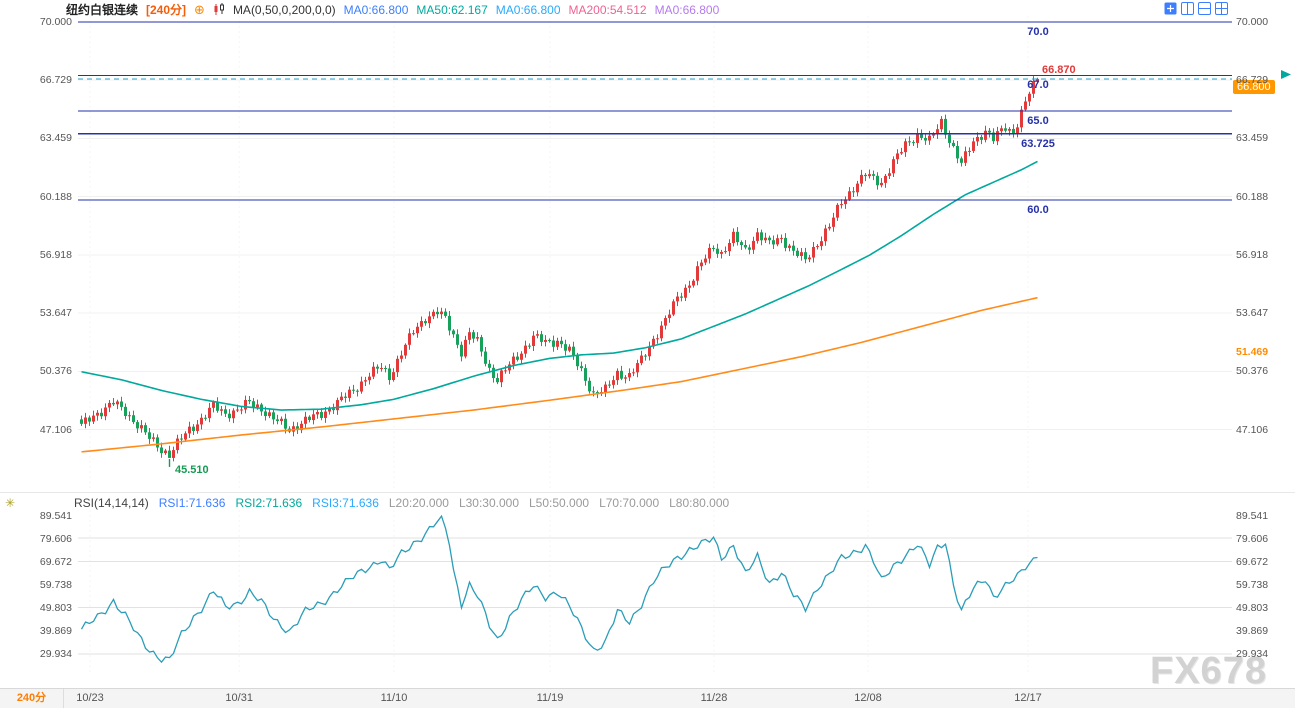 The image size is (1295, 708). Describe the element at coordinates (1286, 77) in the screenshot. I see `jump-to-latest-icon` at that location.